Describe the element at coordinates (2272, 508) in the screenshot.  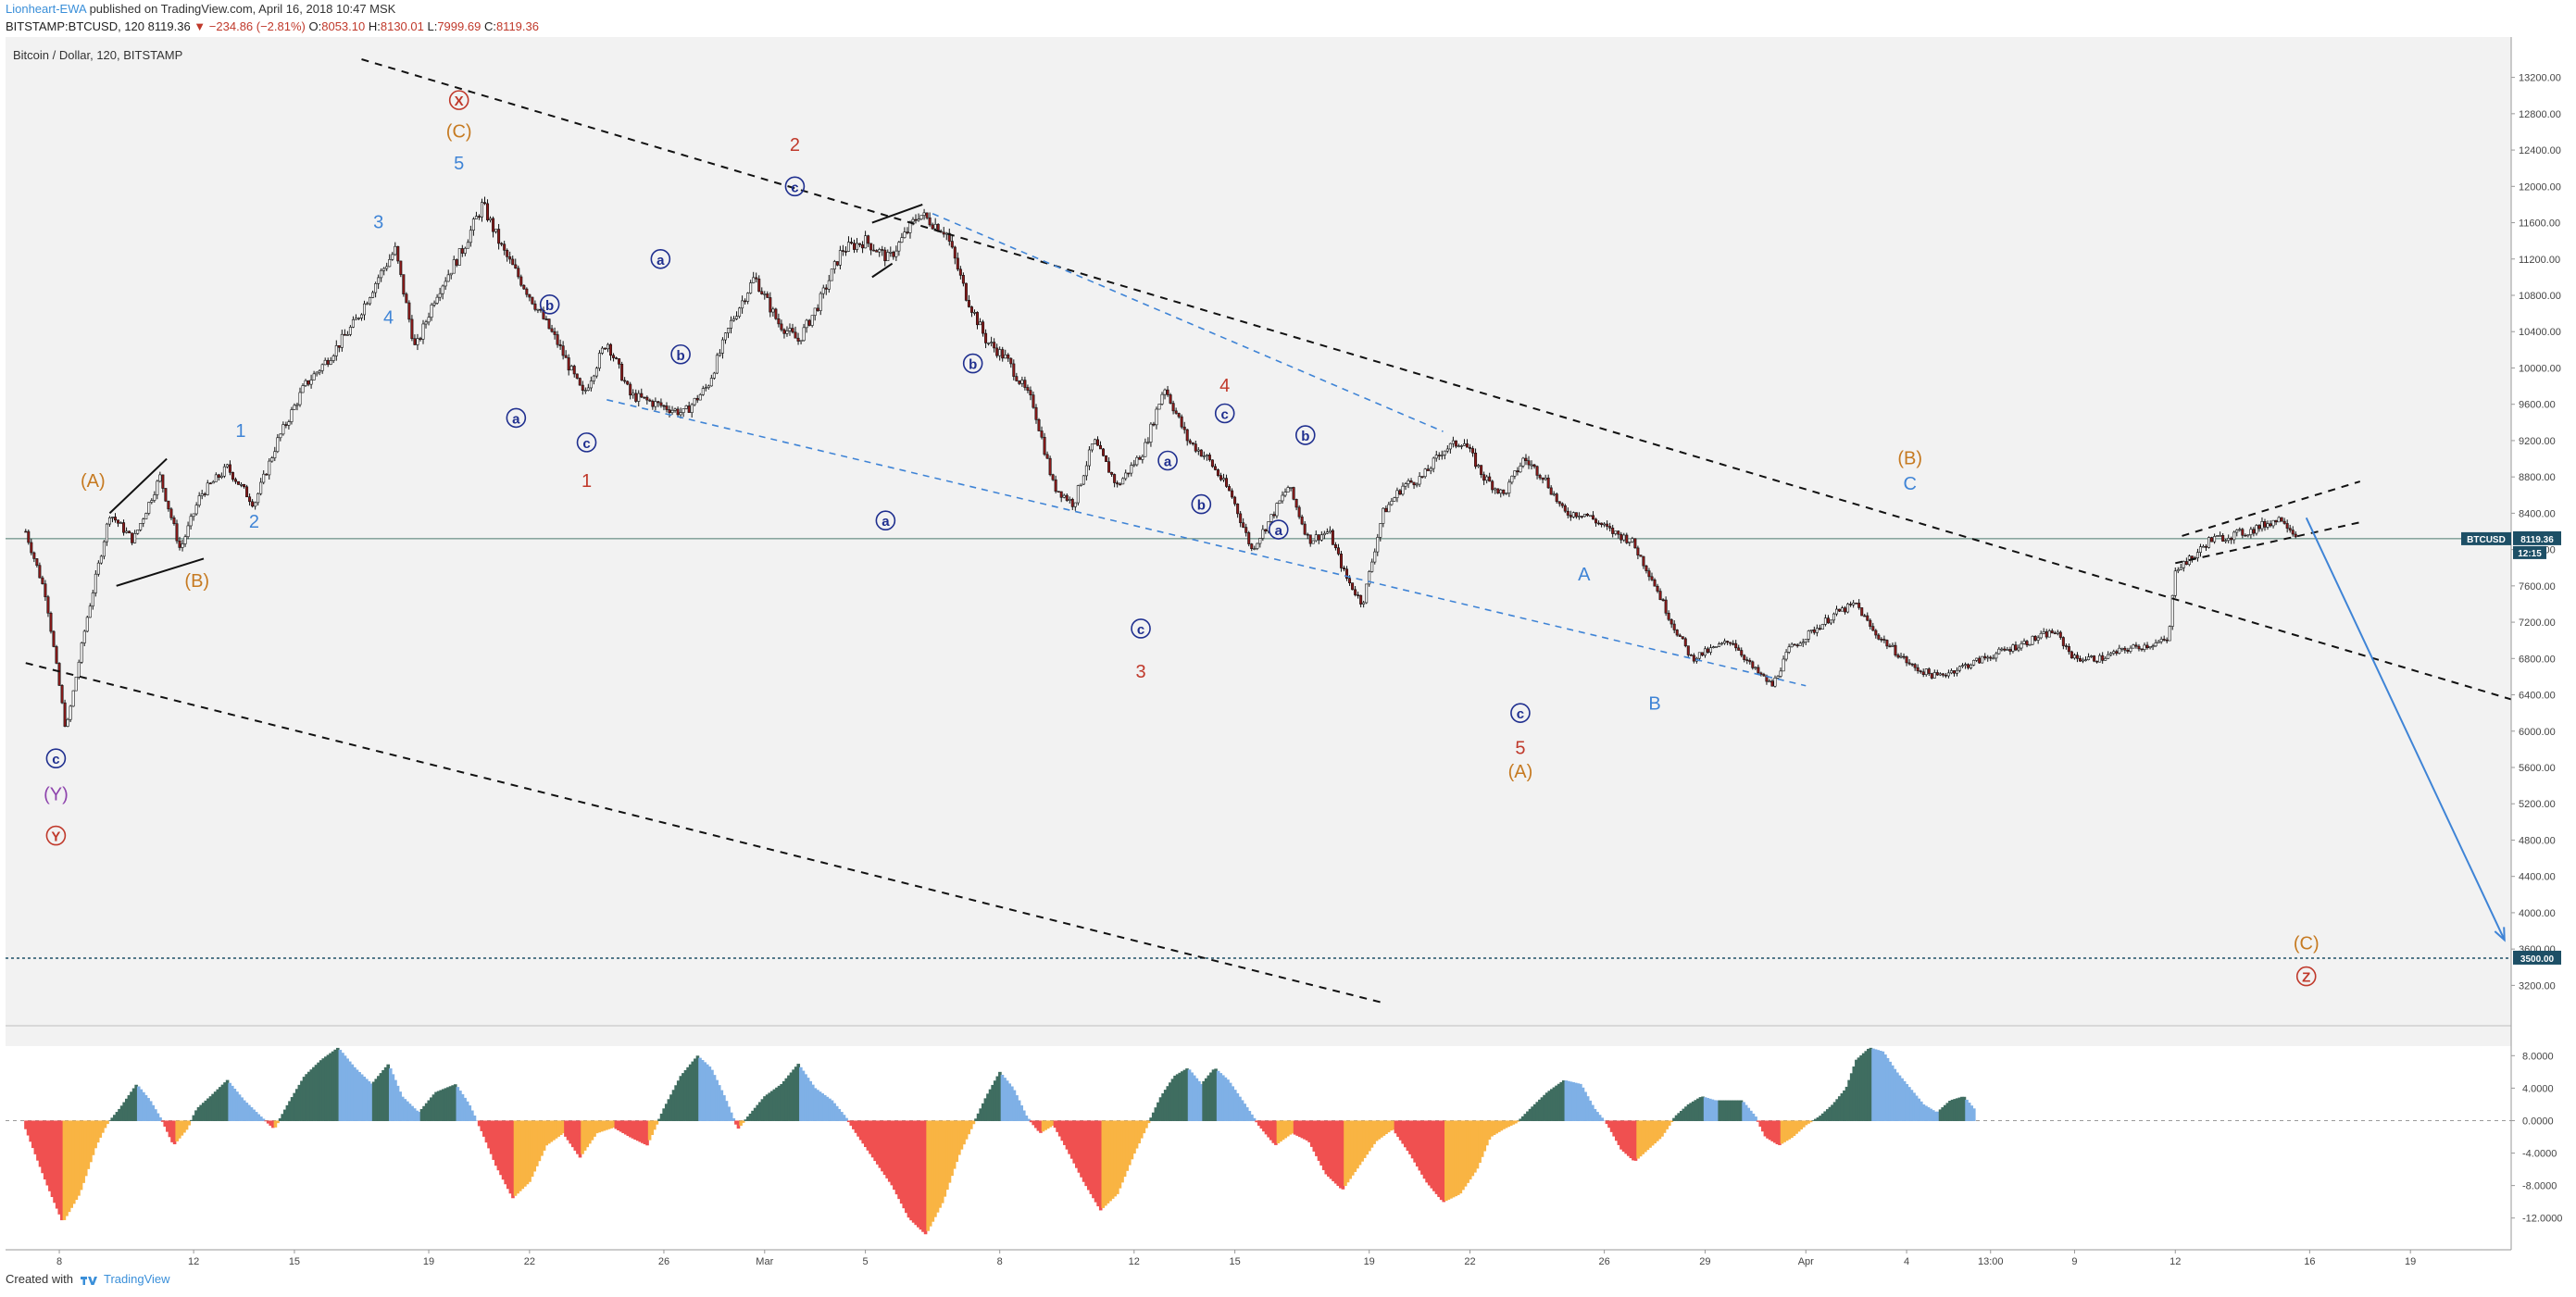
I see `trendline-dashed` at that location.